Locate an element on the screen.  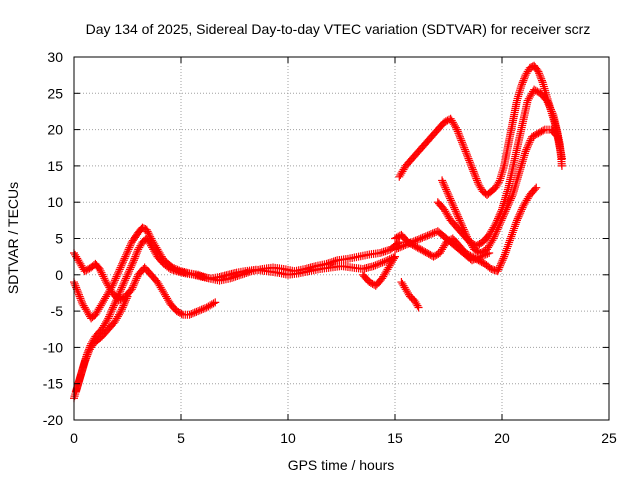
y-tick-label: 15 is located at coordinates (55, 166).